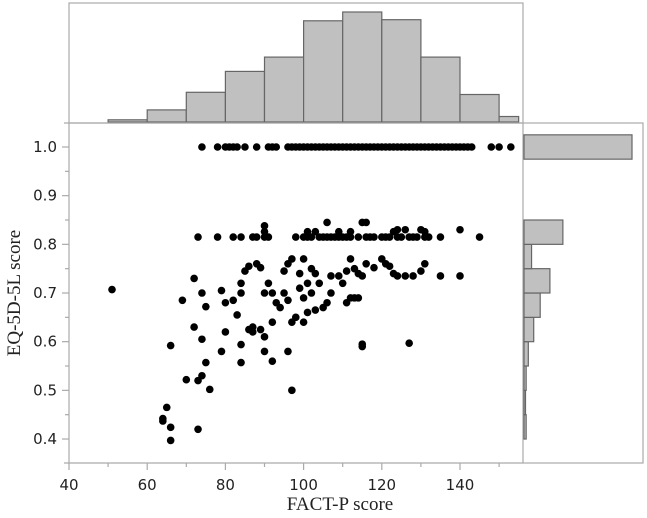 This screenshot has width=647, height=518. What do you see at coordinates (51, 293) in the screenshot?
I see `y-axis-ticks: 0.4 0.5 0.6 0.7 0.8 0.9 1.0` at bounding box center [51, 293].